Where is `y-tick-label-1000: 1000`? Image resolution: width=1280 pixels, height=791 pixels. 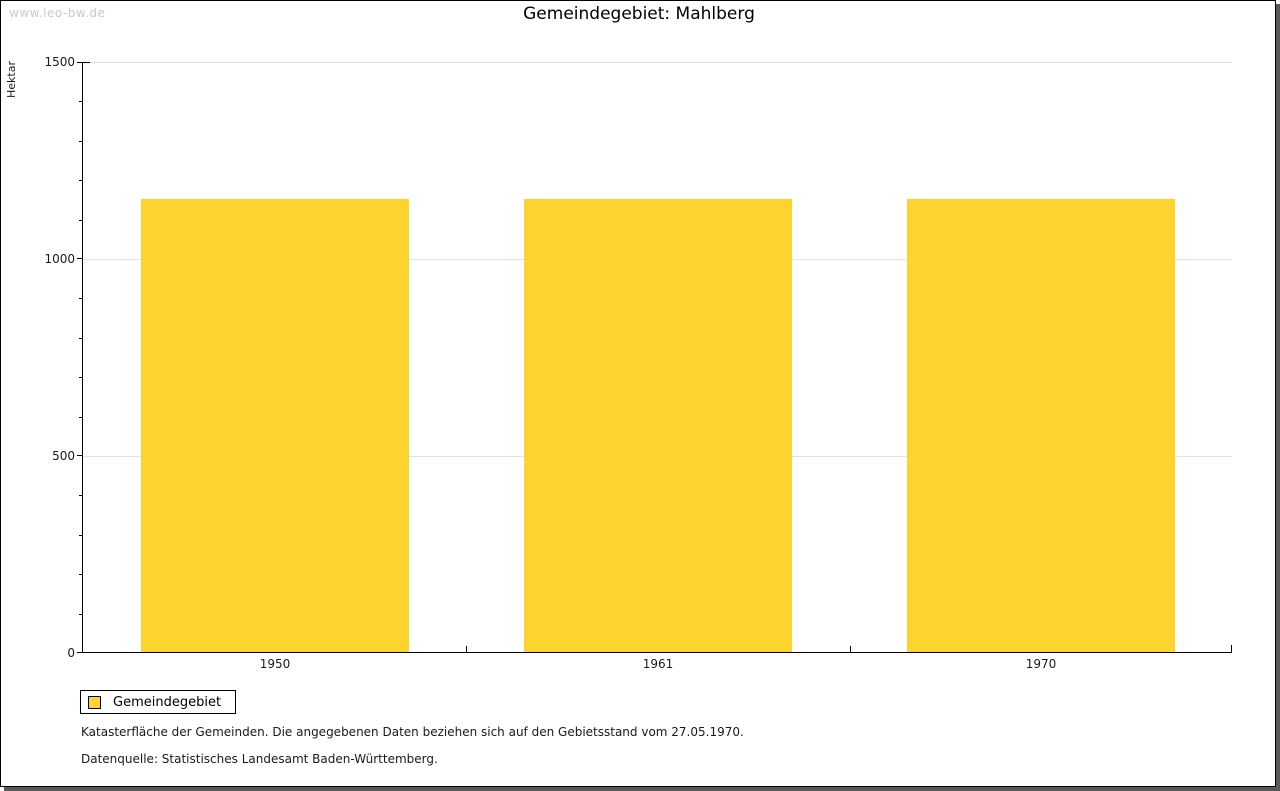 y-tick-label-1000: 1000 is located at coordinates (59, 259).